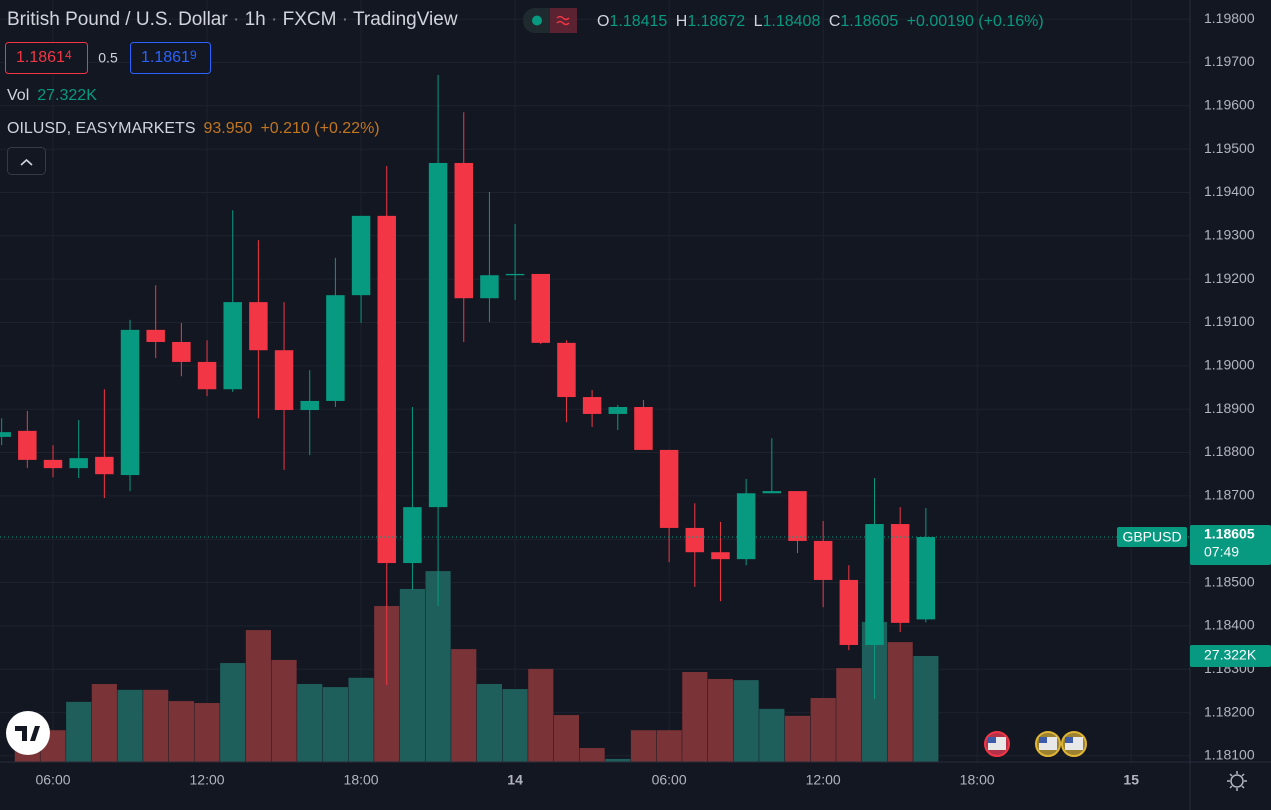 The width and height of the screenshot is (1271, 810). I want to click on buy-price: 1.18619, so click(169, 57).